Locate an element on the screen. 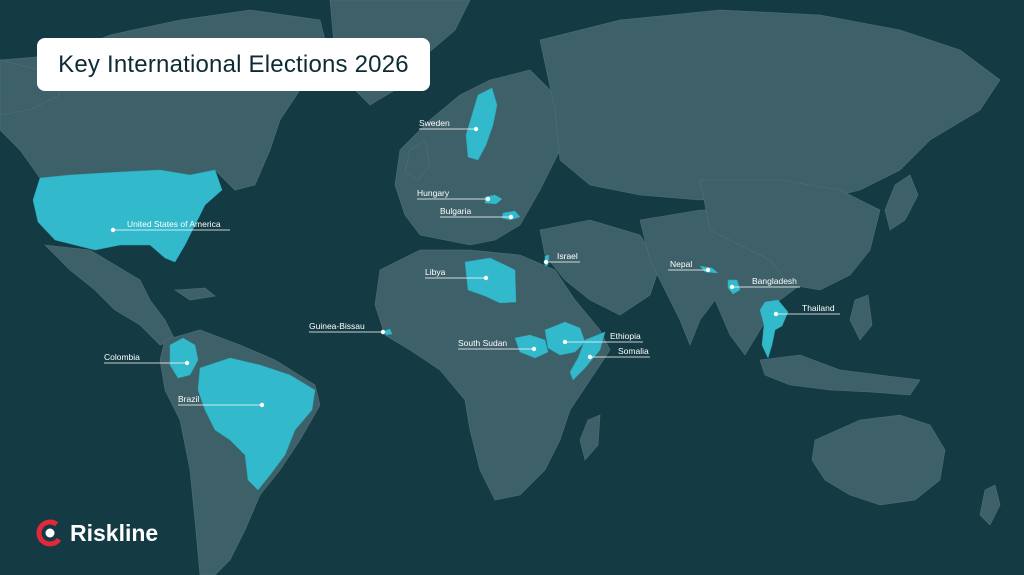 The width and height of the screenshot is (1024, 575). country-thailand is located at coordinates (774, 329).